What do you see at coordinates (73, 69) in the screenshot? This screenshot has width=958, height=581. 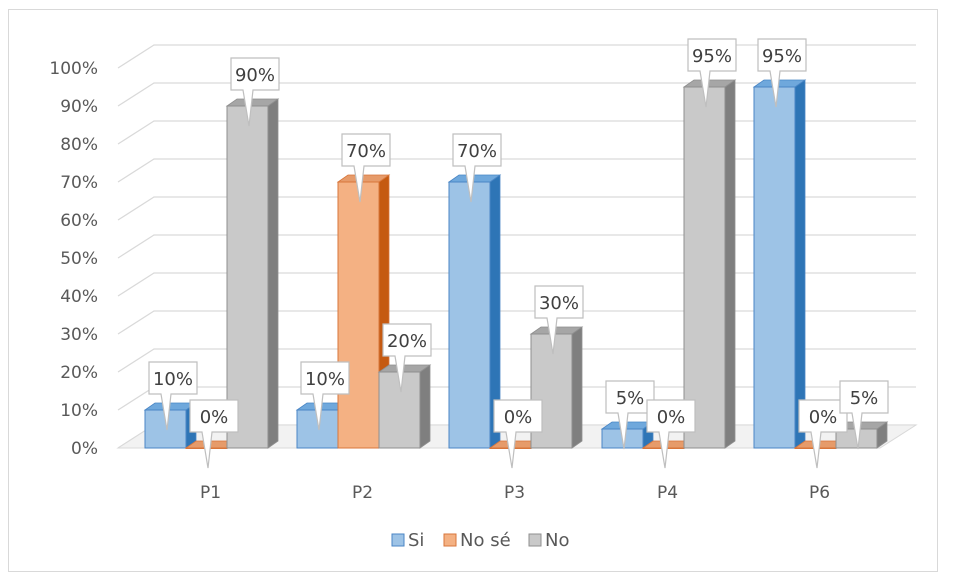 I see `y-tick-label: 100%` at bounding box center [73, 69].